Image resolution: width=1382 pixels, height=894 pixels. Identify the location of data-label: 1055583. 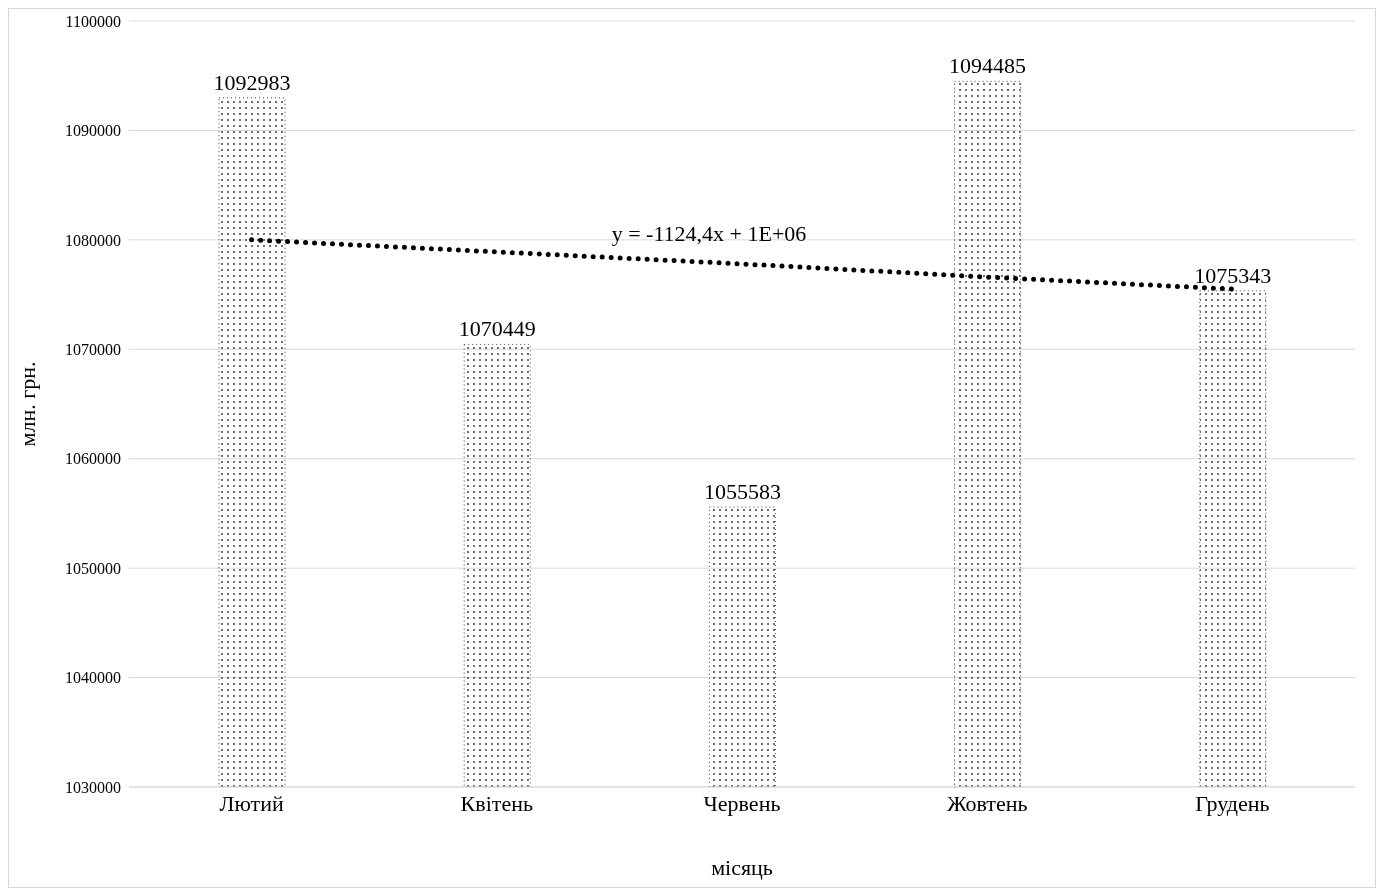
(742, 492).